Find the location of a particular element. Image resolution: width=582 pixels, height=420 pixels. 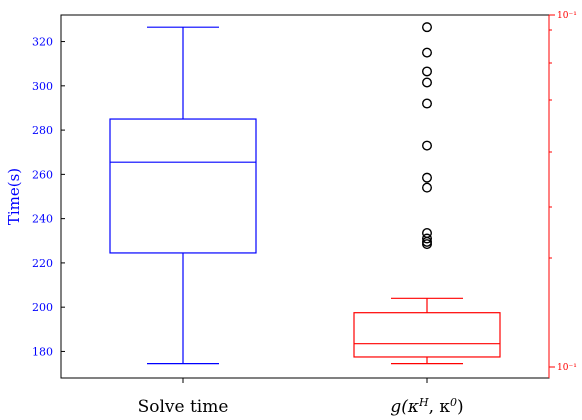

left-axis-tick-label: 180 is located at coordinates (42, 351).